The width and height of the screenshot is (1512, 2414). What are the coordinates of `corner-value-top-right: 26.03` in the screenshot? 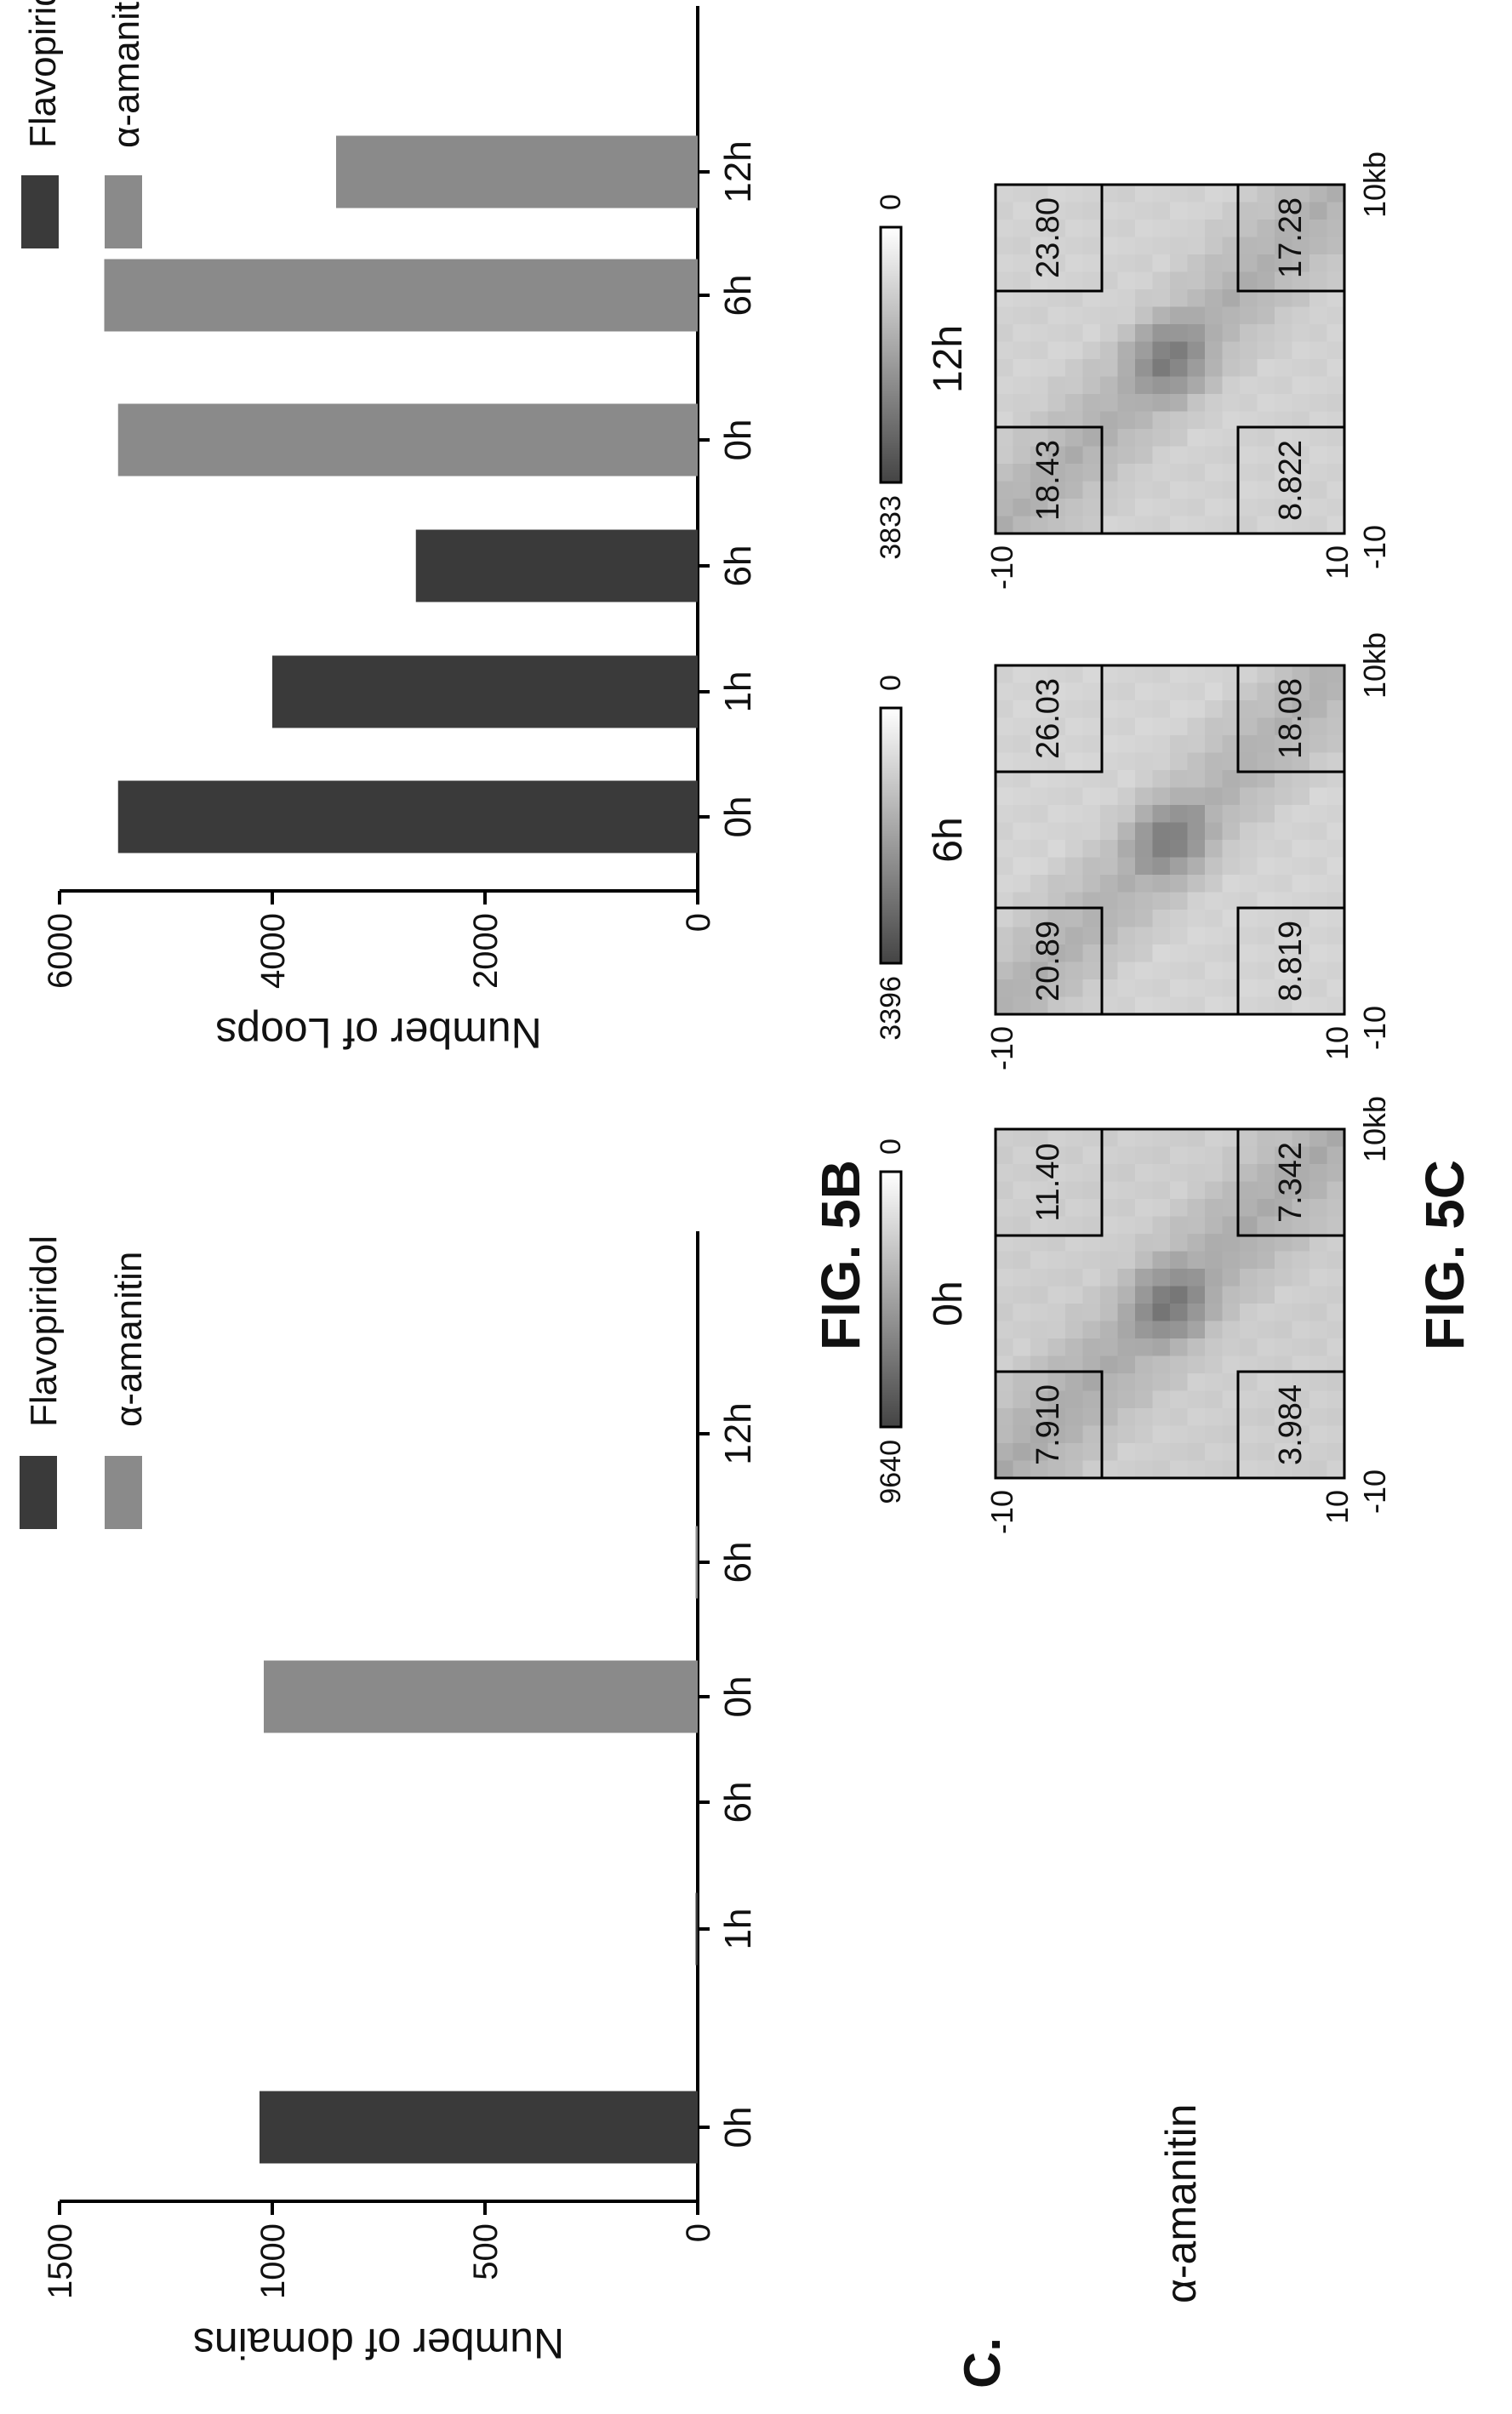 It's located at (1048, 718).